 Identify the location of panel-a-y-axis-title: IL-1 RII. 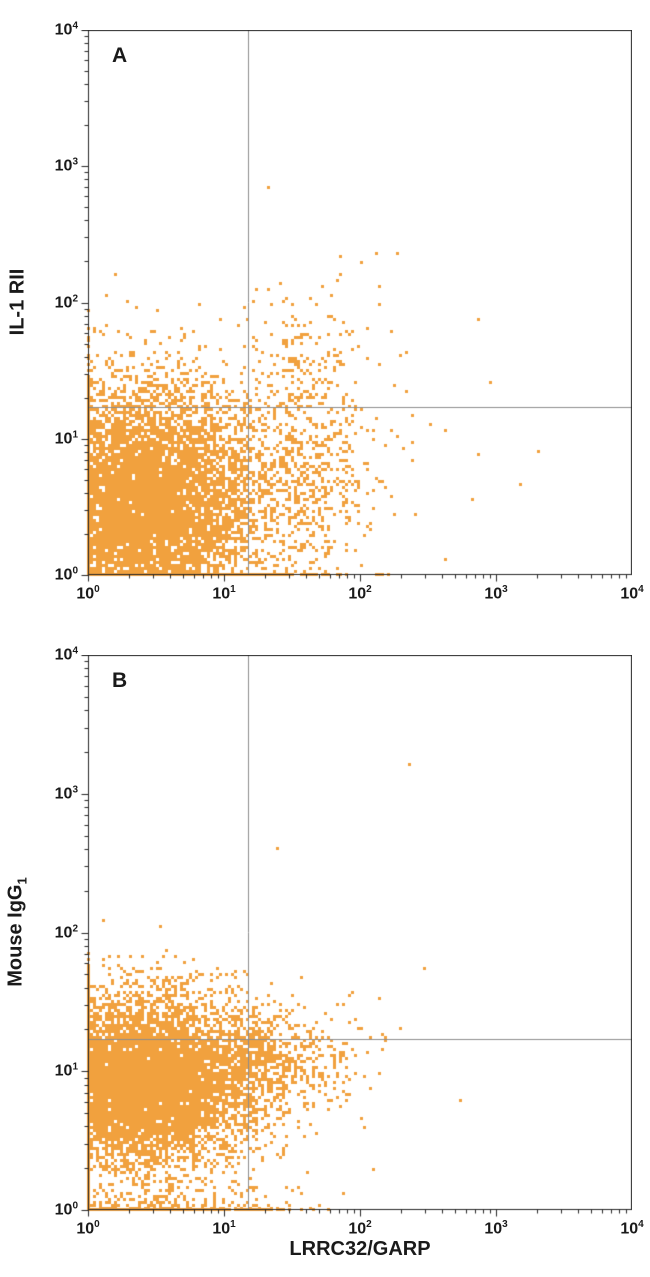
(19, 302).